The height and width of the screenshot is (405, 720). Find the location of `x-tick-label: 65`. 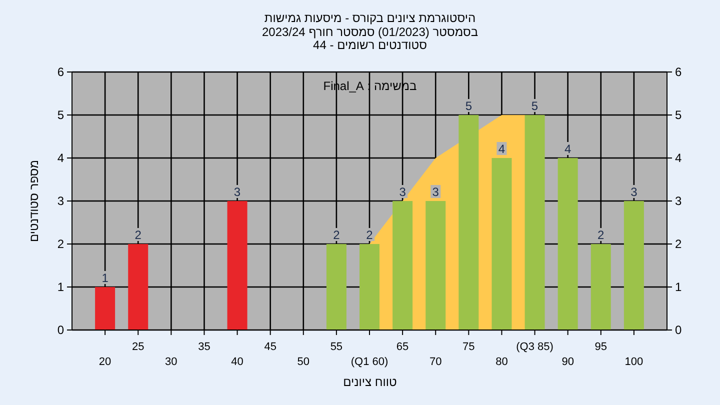

x-tick-label: 65 is located at coordinates (402, 347).